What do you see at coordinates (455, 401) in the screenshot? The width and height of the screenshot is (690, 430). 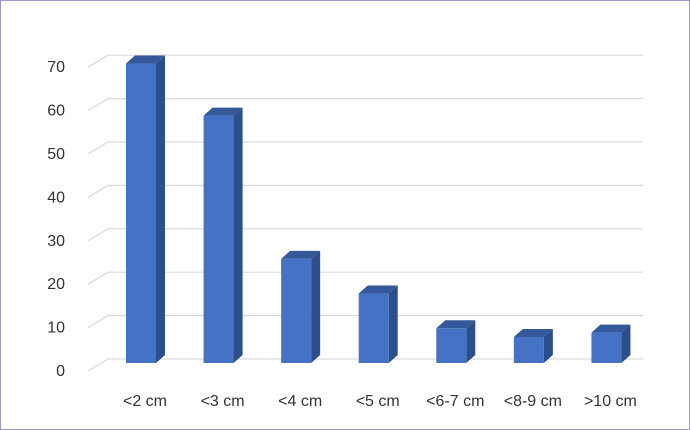 I see `x-category-label: <6-7 cm` at bounding box center [455, 401].